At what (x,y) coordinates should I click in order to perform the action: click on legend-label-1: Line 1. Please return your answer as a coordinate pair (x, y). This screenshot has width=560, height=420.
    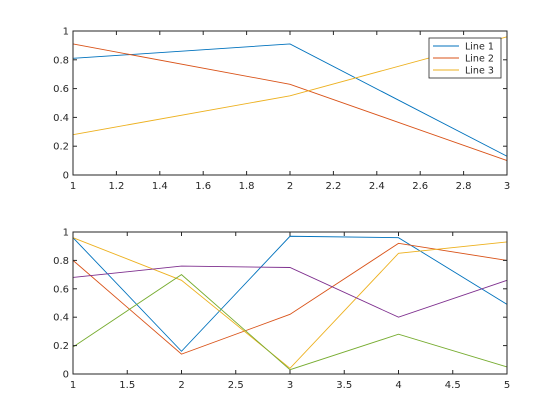
    Looking at the image, I should click on (479, 47).